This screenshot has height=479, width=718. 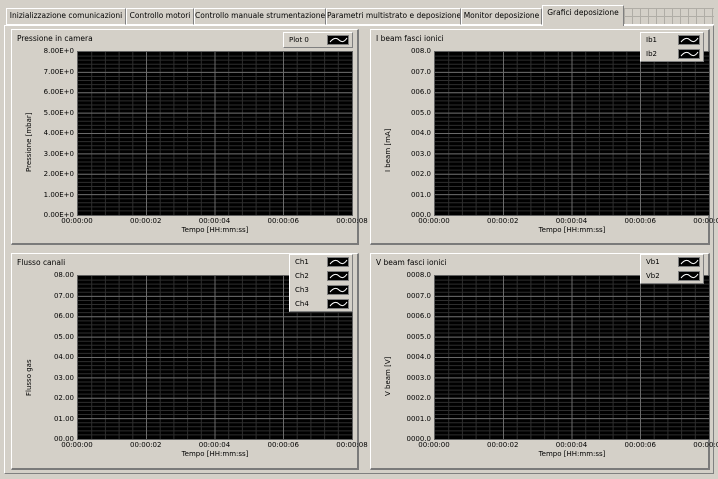 I want to click on y-tick-label: 4.00E+0, so click(x=58, y=133).